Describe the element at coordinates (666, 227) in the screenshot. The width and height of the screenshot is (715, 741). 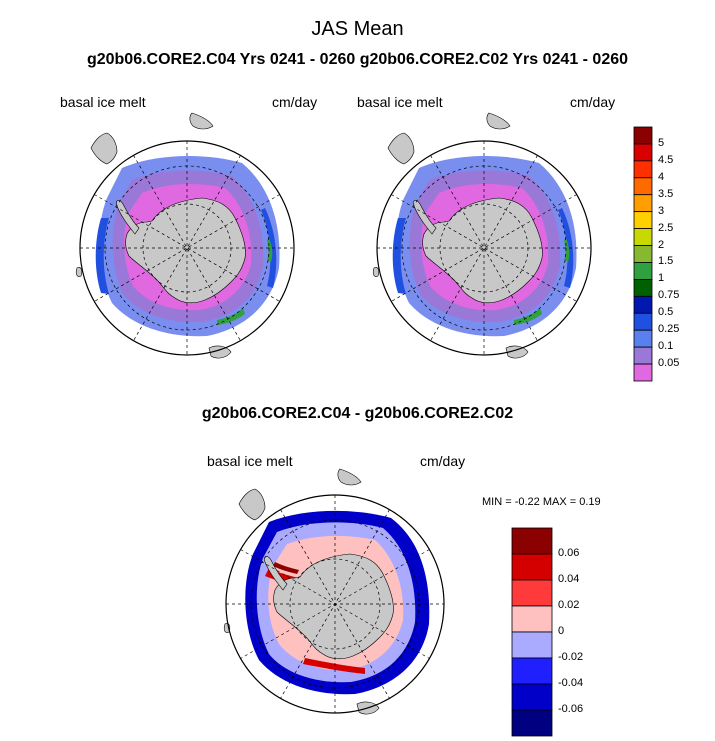
I see `colorbar-tick-label: 2.5` at that location.